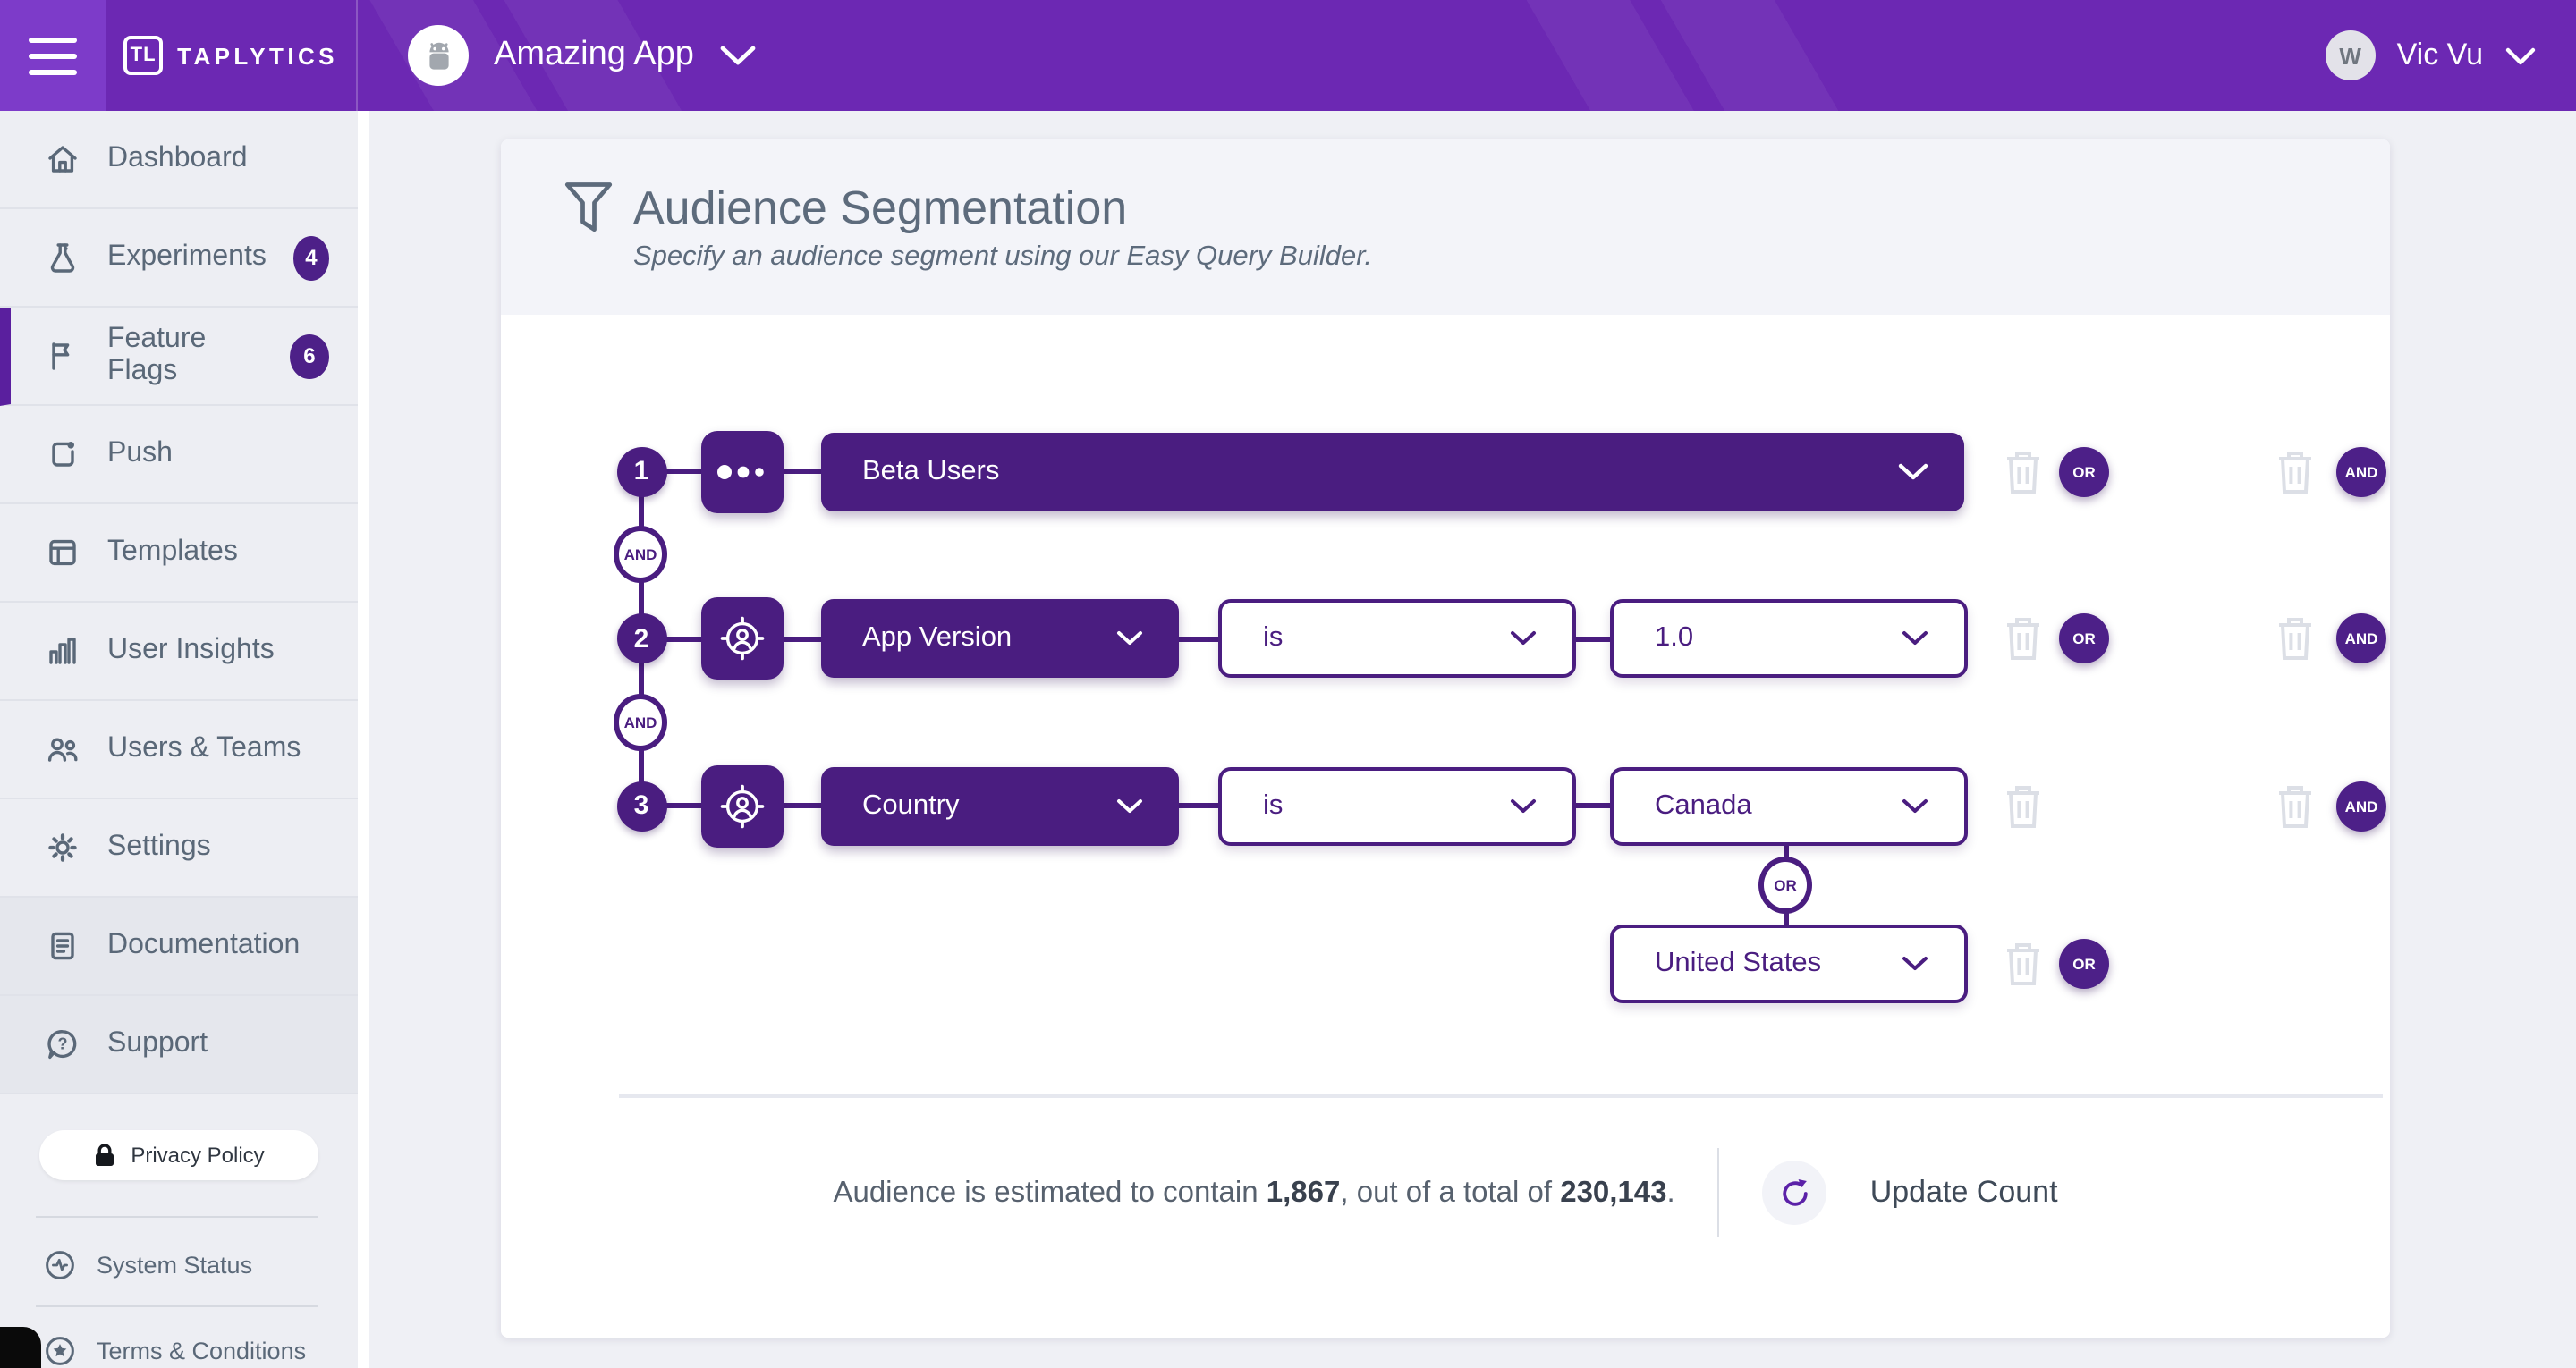  I want to click on sidebar-item-documentation: Documentation, so click(179, 947).